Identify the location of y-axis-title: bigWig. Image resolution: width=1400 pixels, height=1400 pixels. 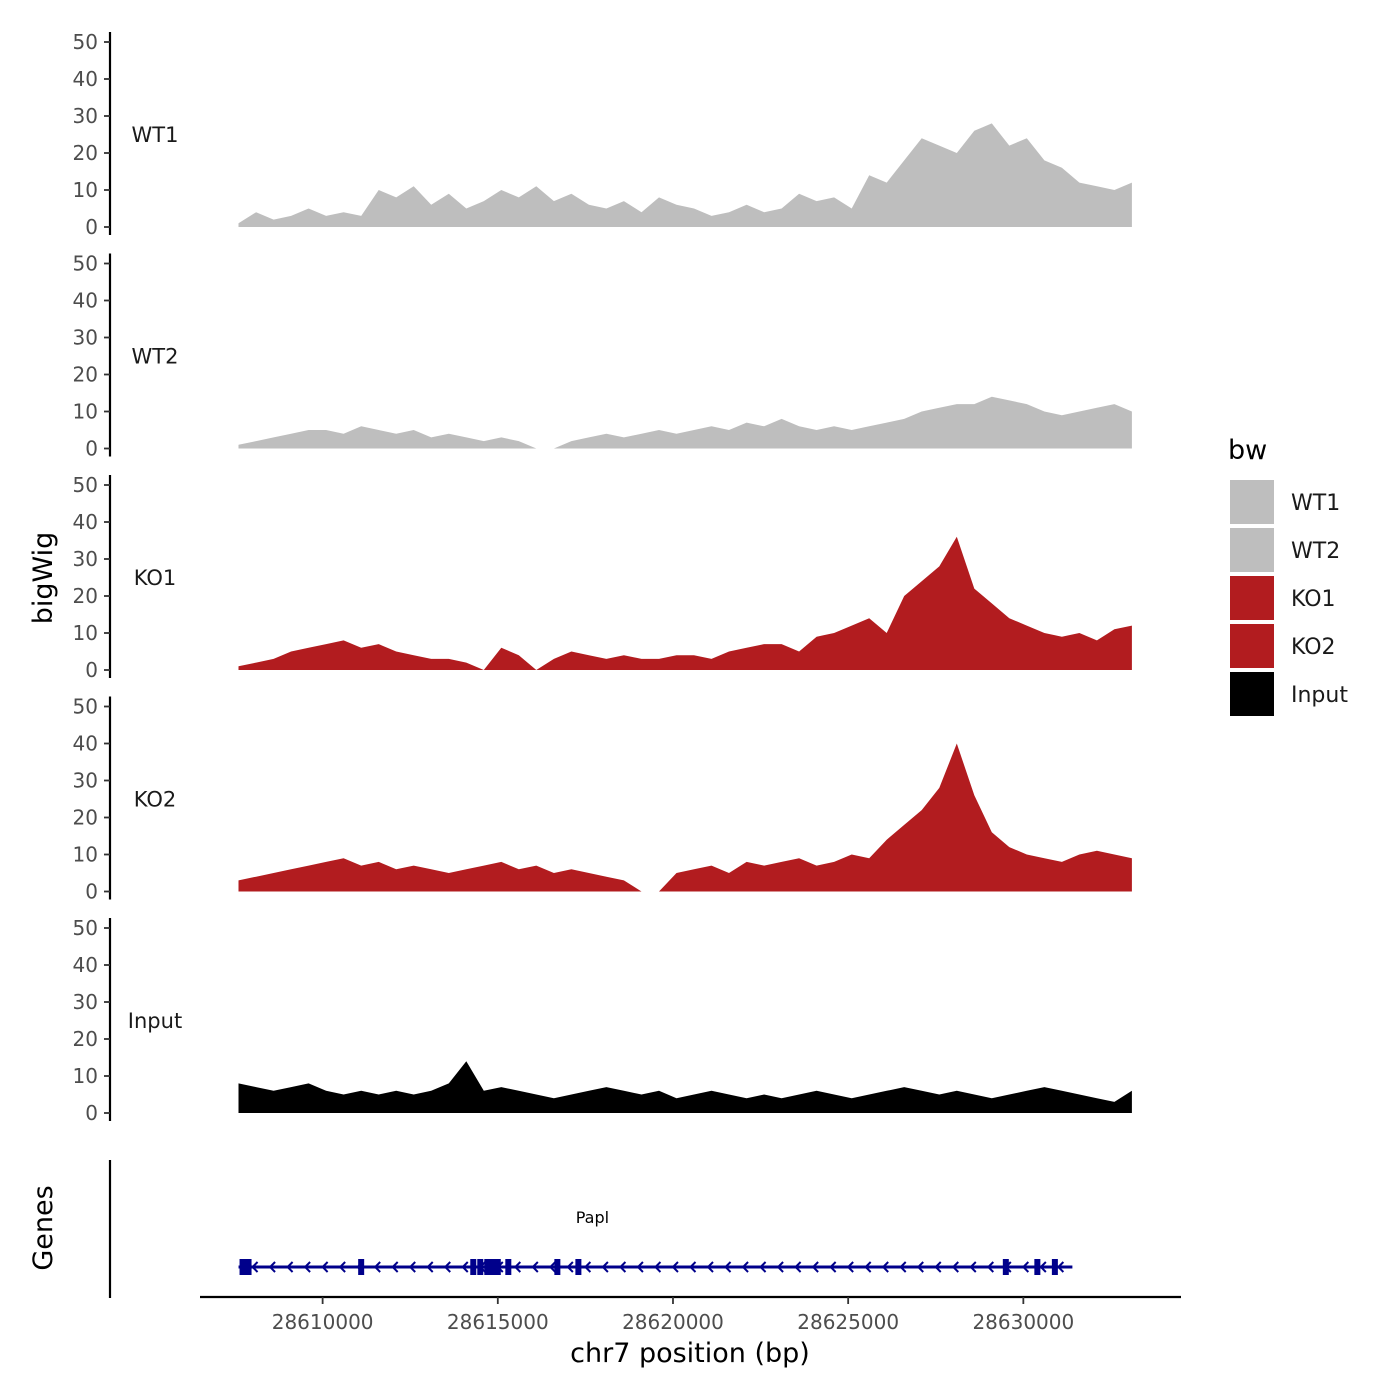
(43, 578).